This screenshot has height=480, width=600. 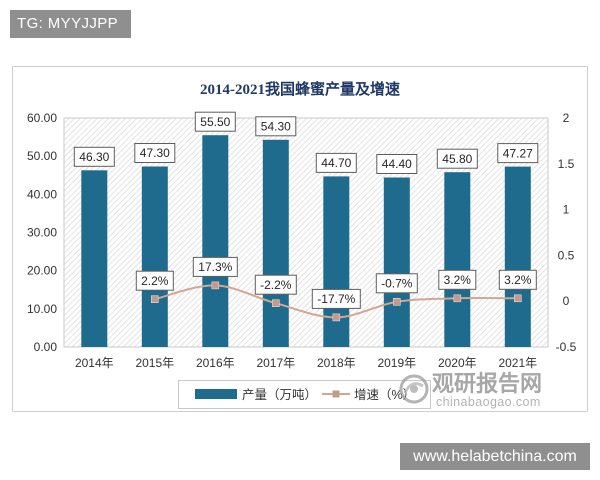 I want to click on growth-value-label: -17.7%, so click(x=336, y=299).